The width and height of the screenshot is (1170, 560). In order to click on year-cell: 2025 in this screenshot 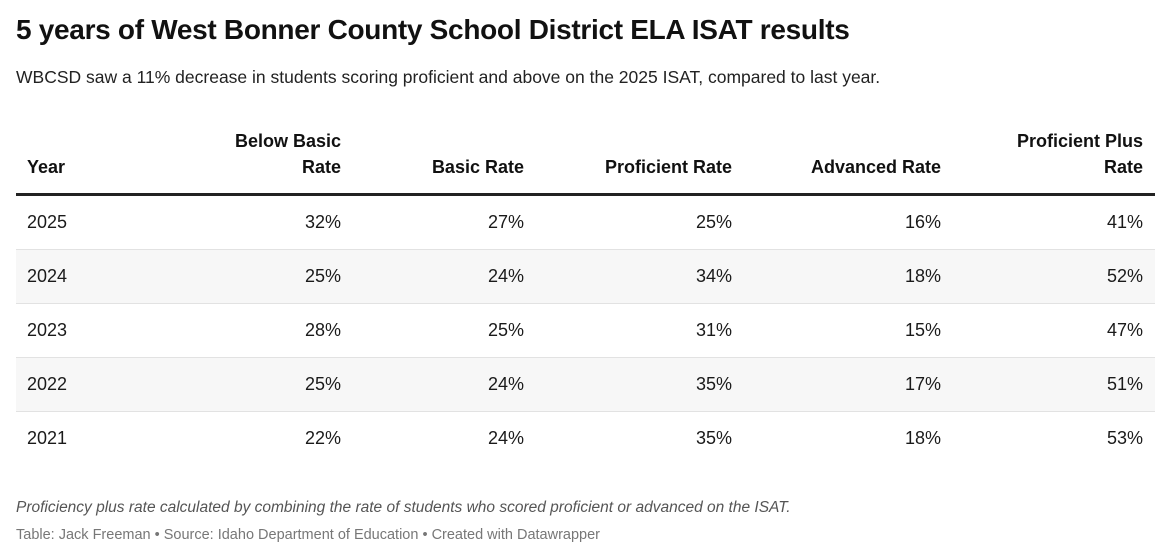, I will do `click(98, 222)`.